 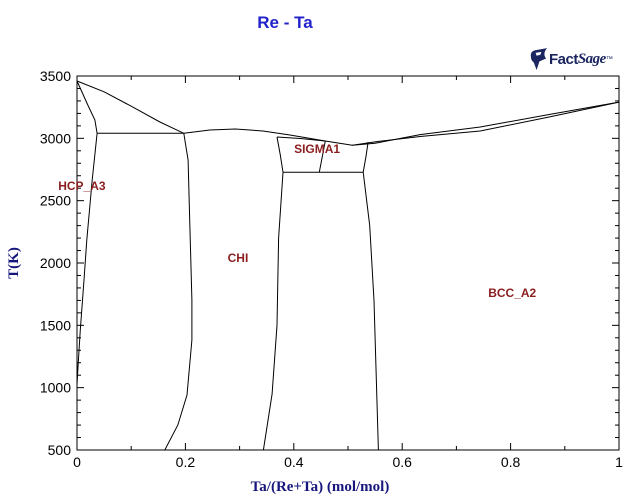 I want to click on y-tick-label: 1000, so click(x=55, y=388).